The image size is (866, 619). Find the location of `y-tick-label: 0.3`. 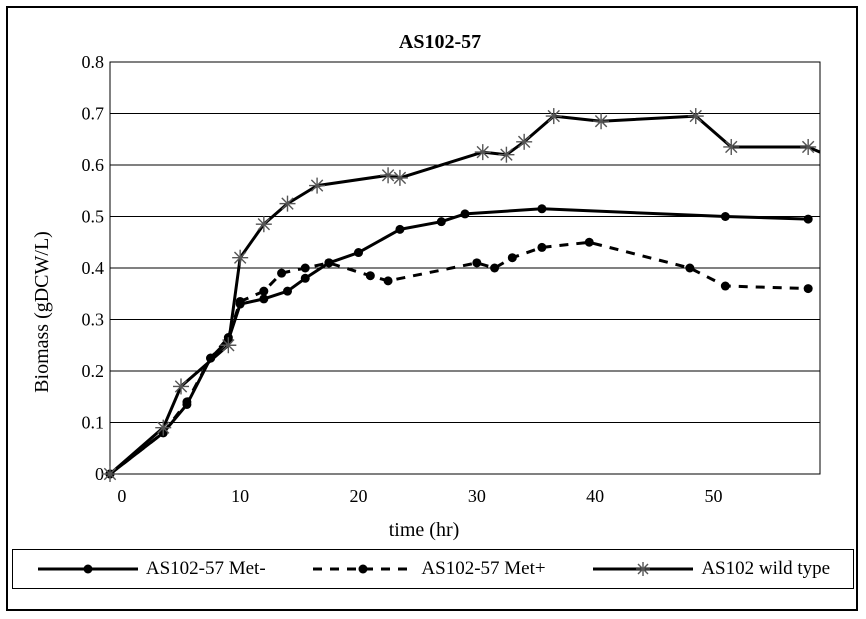

y-tick-label: 0.3 is located at coordinates (93, 320).